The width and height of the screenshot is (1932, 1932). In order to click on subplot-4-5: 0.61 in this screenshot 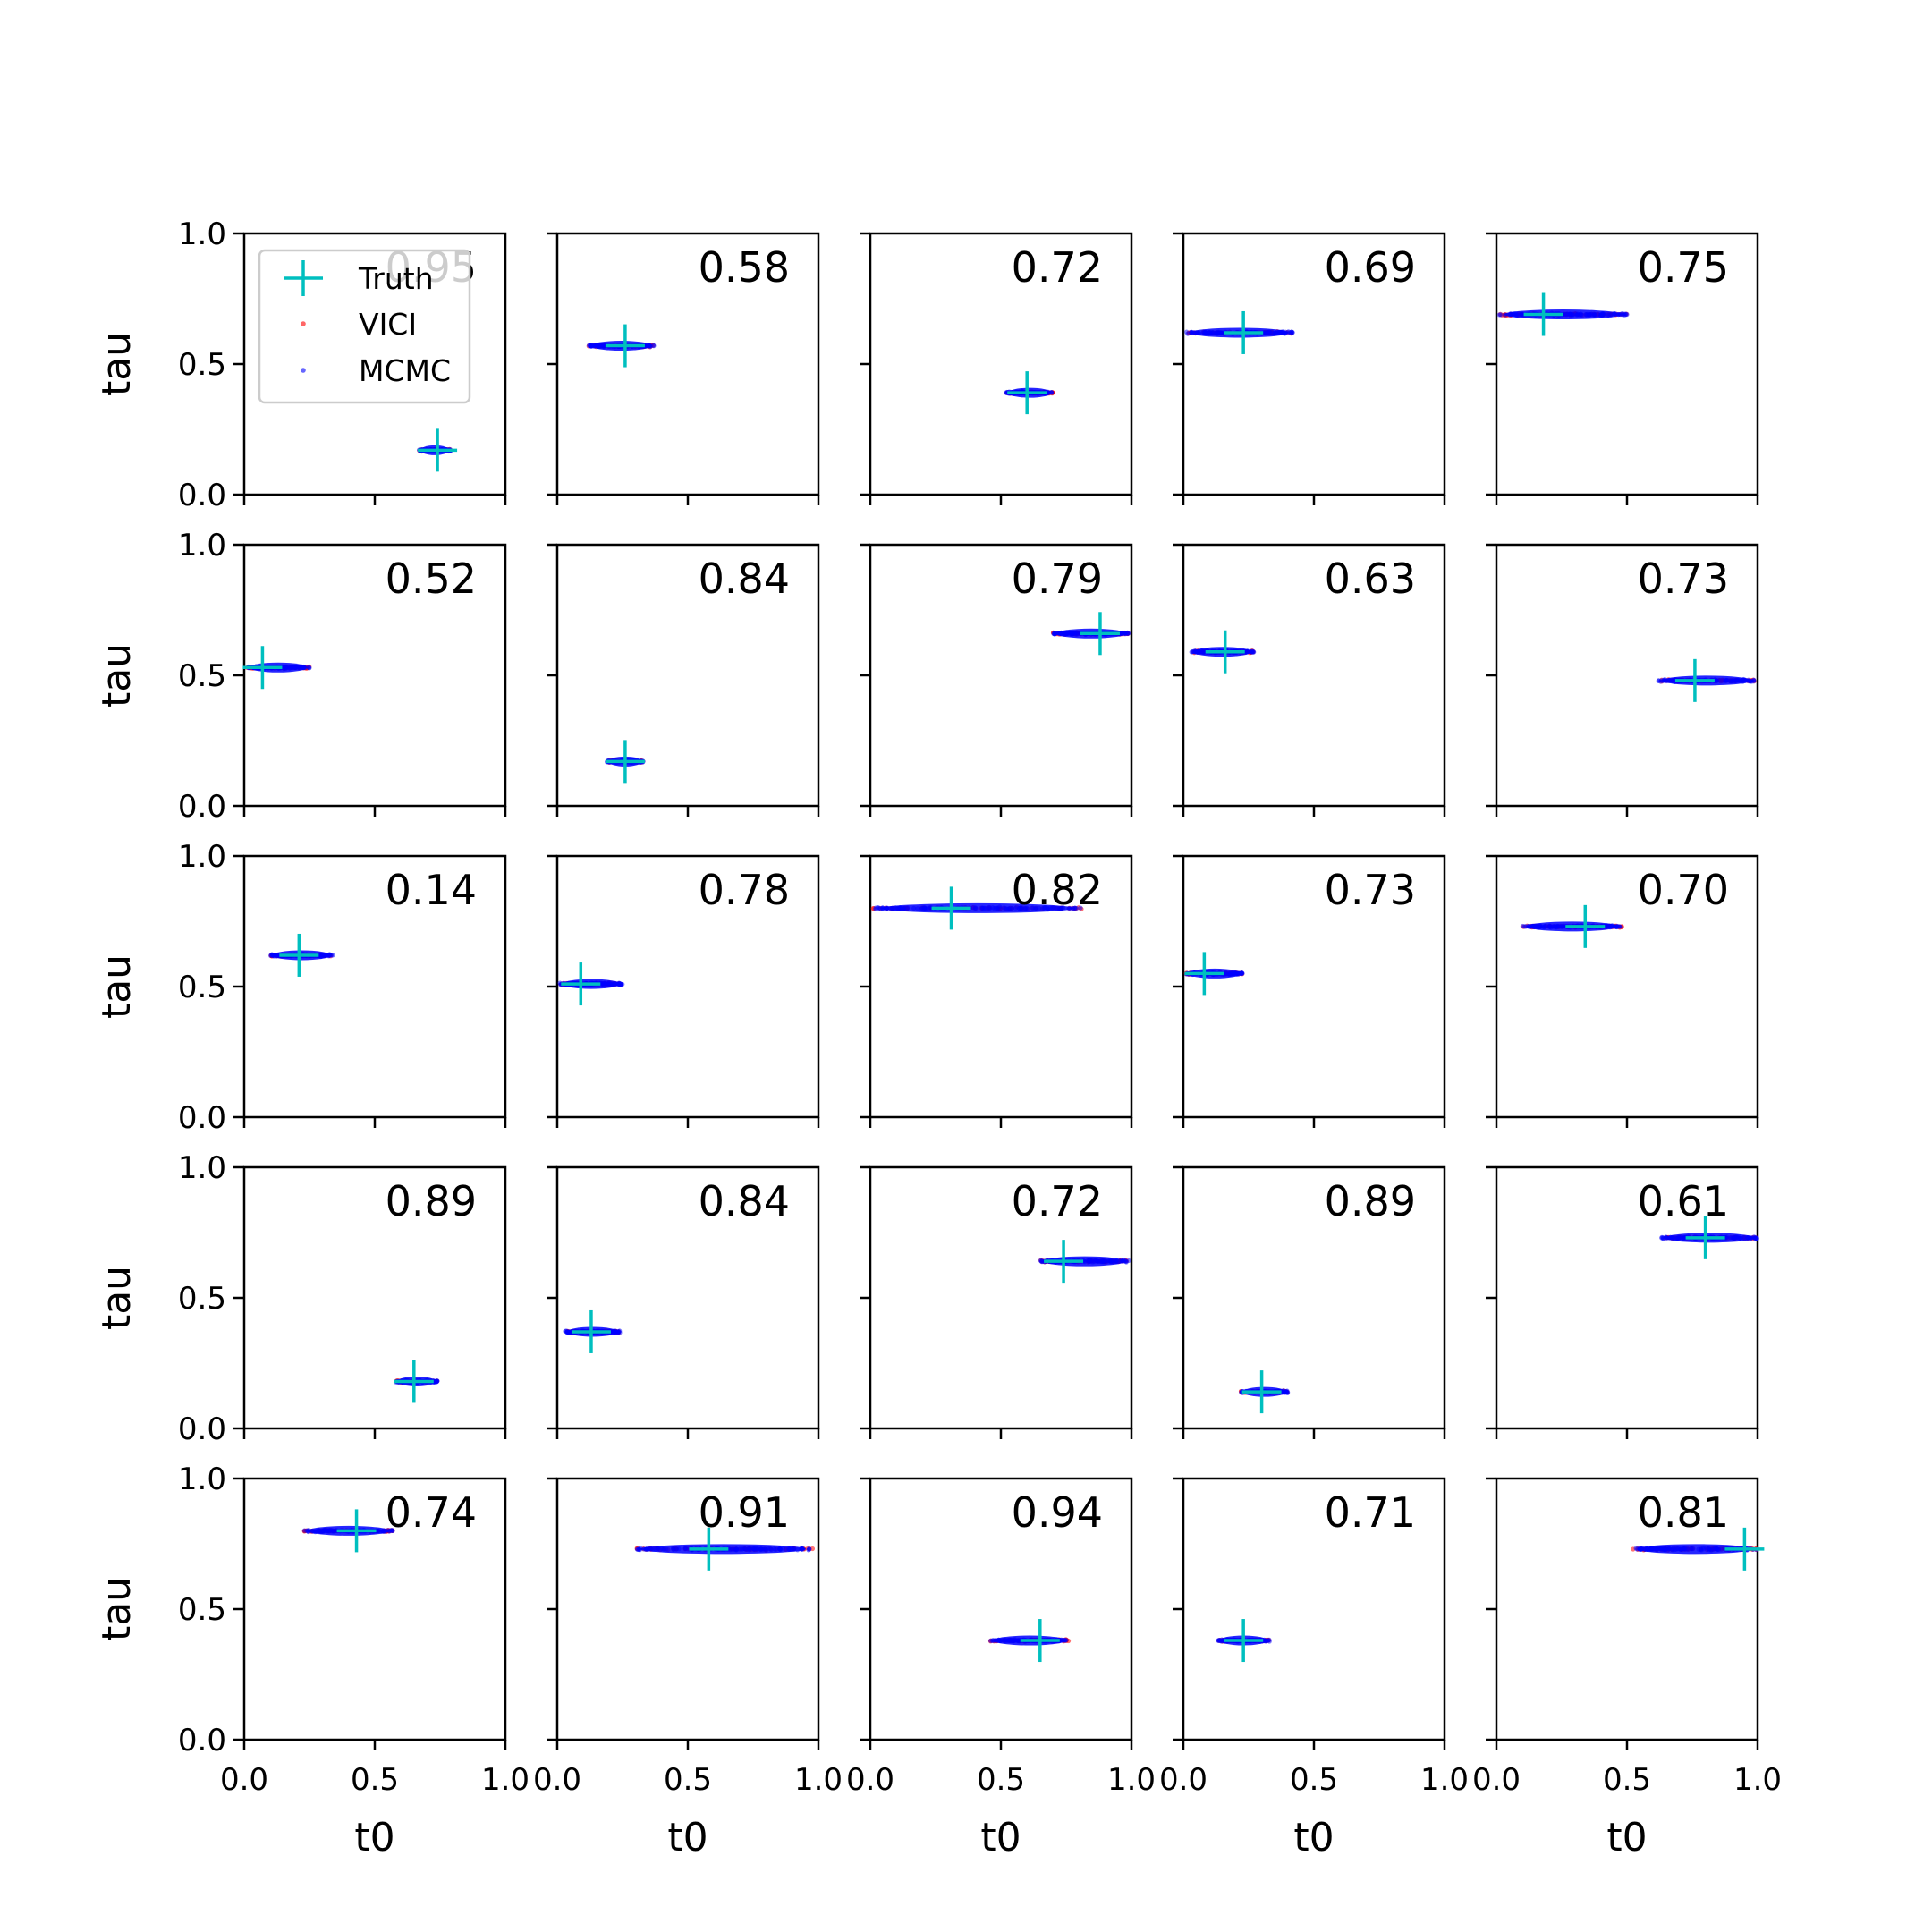, I will do `click(1622, 1302)`.